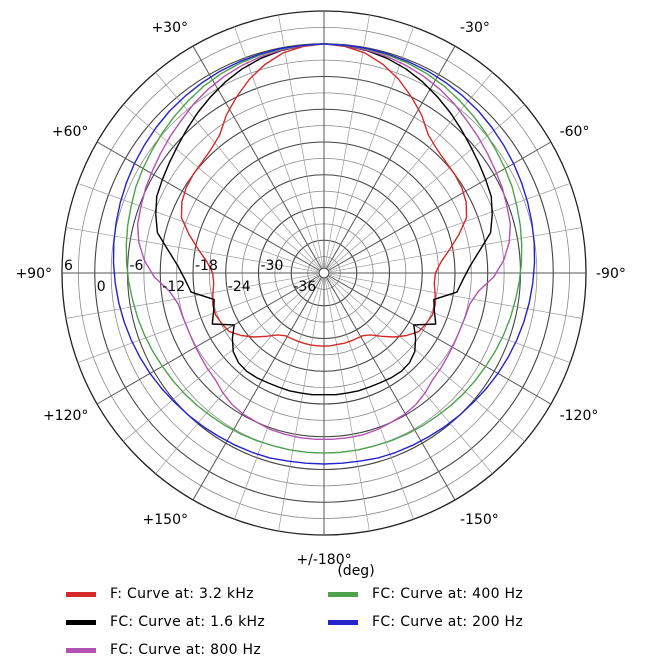 The image size is (645, 661). I want to click on angle-label: +/-180°, so click(323, 560).